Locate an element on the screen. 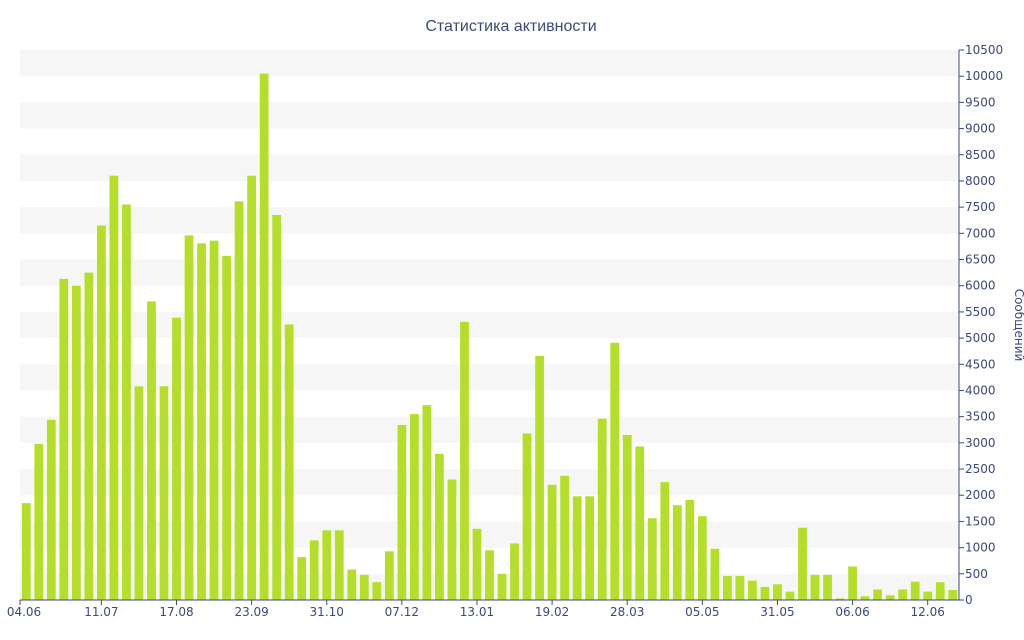 This screenshot has height=640, width=1024. y-tick-label: 10000 is located at coordinates (984, 76).